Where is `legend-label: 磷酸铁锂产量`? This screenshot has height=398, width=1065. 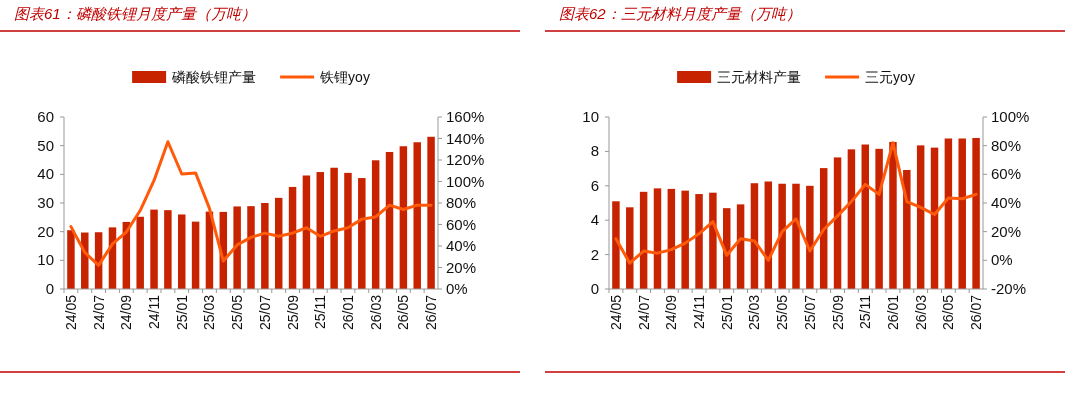
legend-label: 磷酸铁锂产量 is located at coordinates (214, 77).